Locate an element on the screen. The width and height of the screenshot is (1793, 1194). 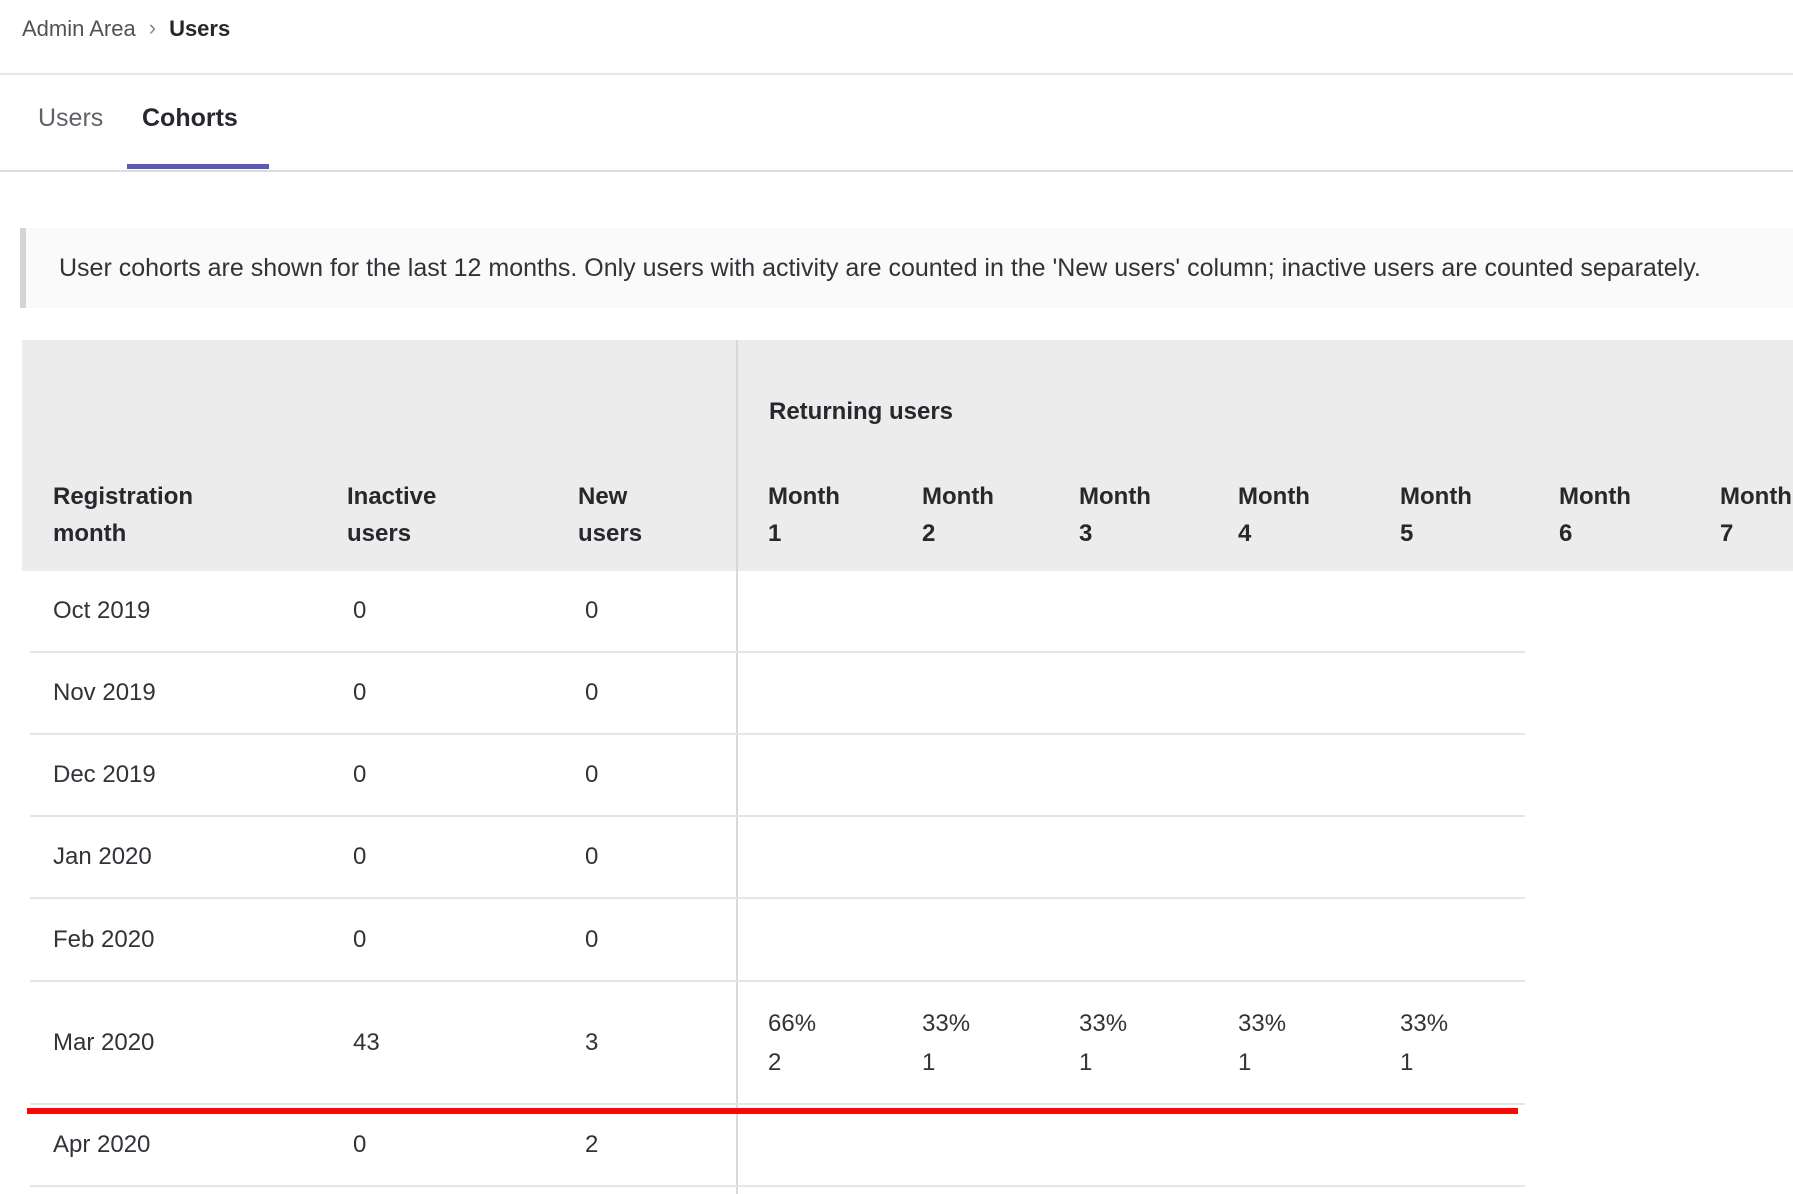
cell-registration-month: Nov 2019 is located at coordinates (104, 692).